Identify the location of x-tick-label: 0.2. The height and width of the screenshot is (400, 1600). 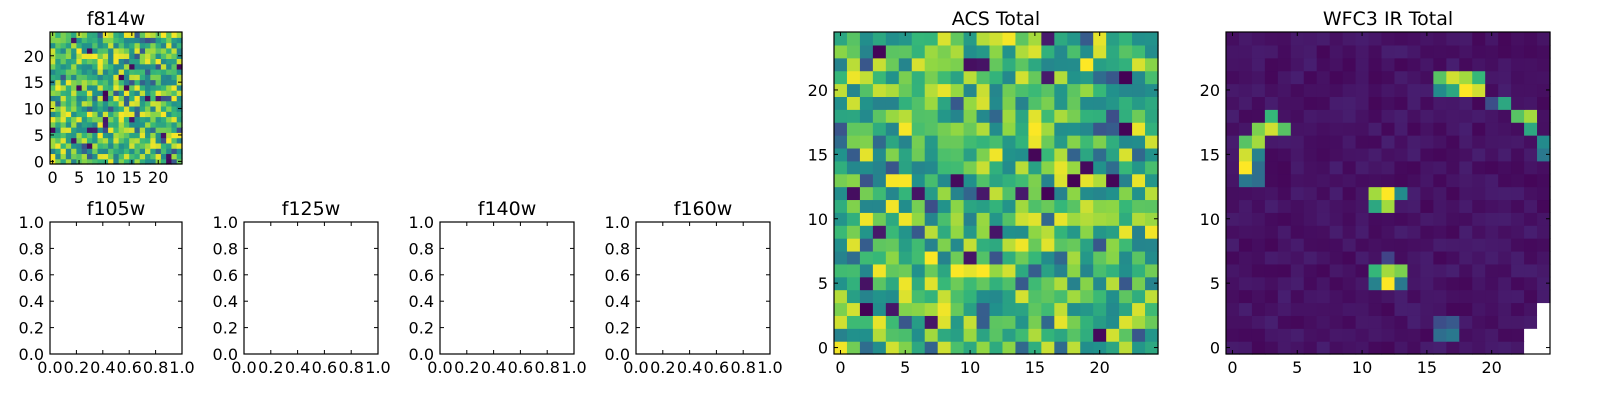
(466, 367).